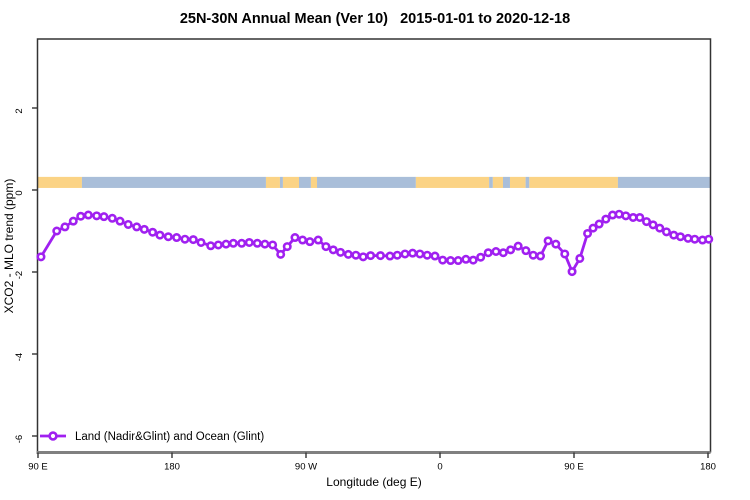 The width and height of the screenshot is (750, 500). I want to click on y-tick-label: -4, so click(19, 357).